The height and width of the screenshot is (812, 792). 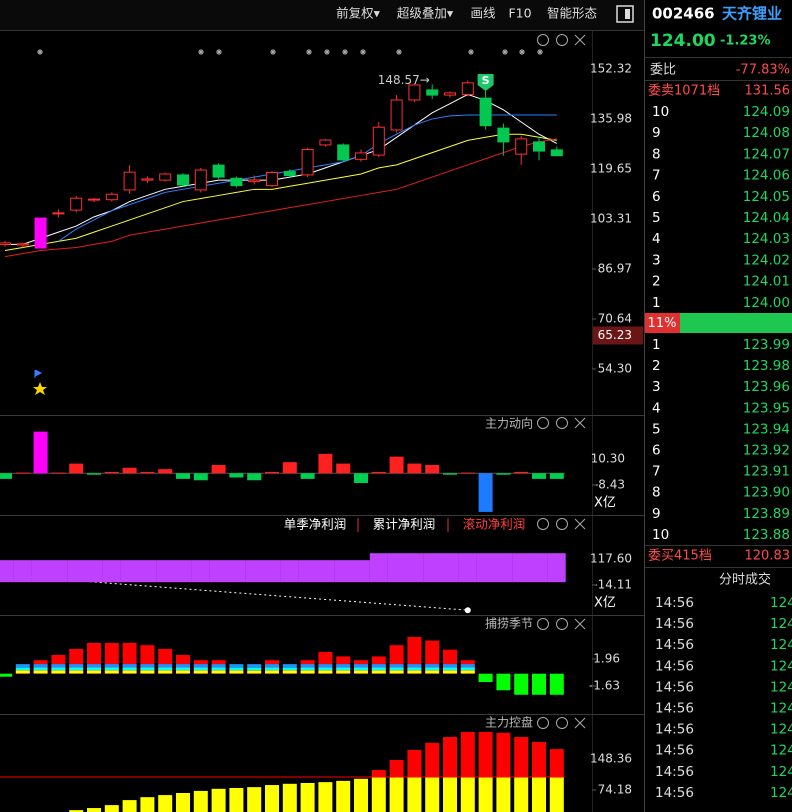 I want to click on trades-title: 分时成交, so click(x=745, y=580).